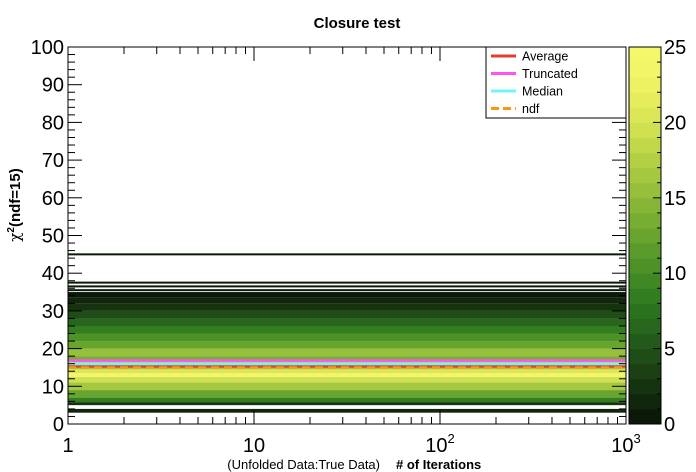 The height and width of the screenshot is (472, 696). Describe the element at coordinates (531, 109) in the screenshot. I see `legend-label: ndf` at that location.